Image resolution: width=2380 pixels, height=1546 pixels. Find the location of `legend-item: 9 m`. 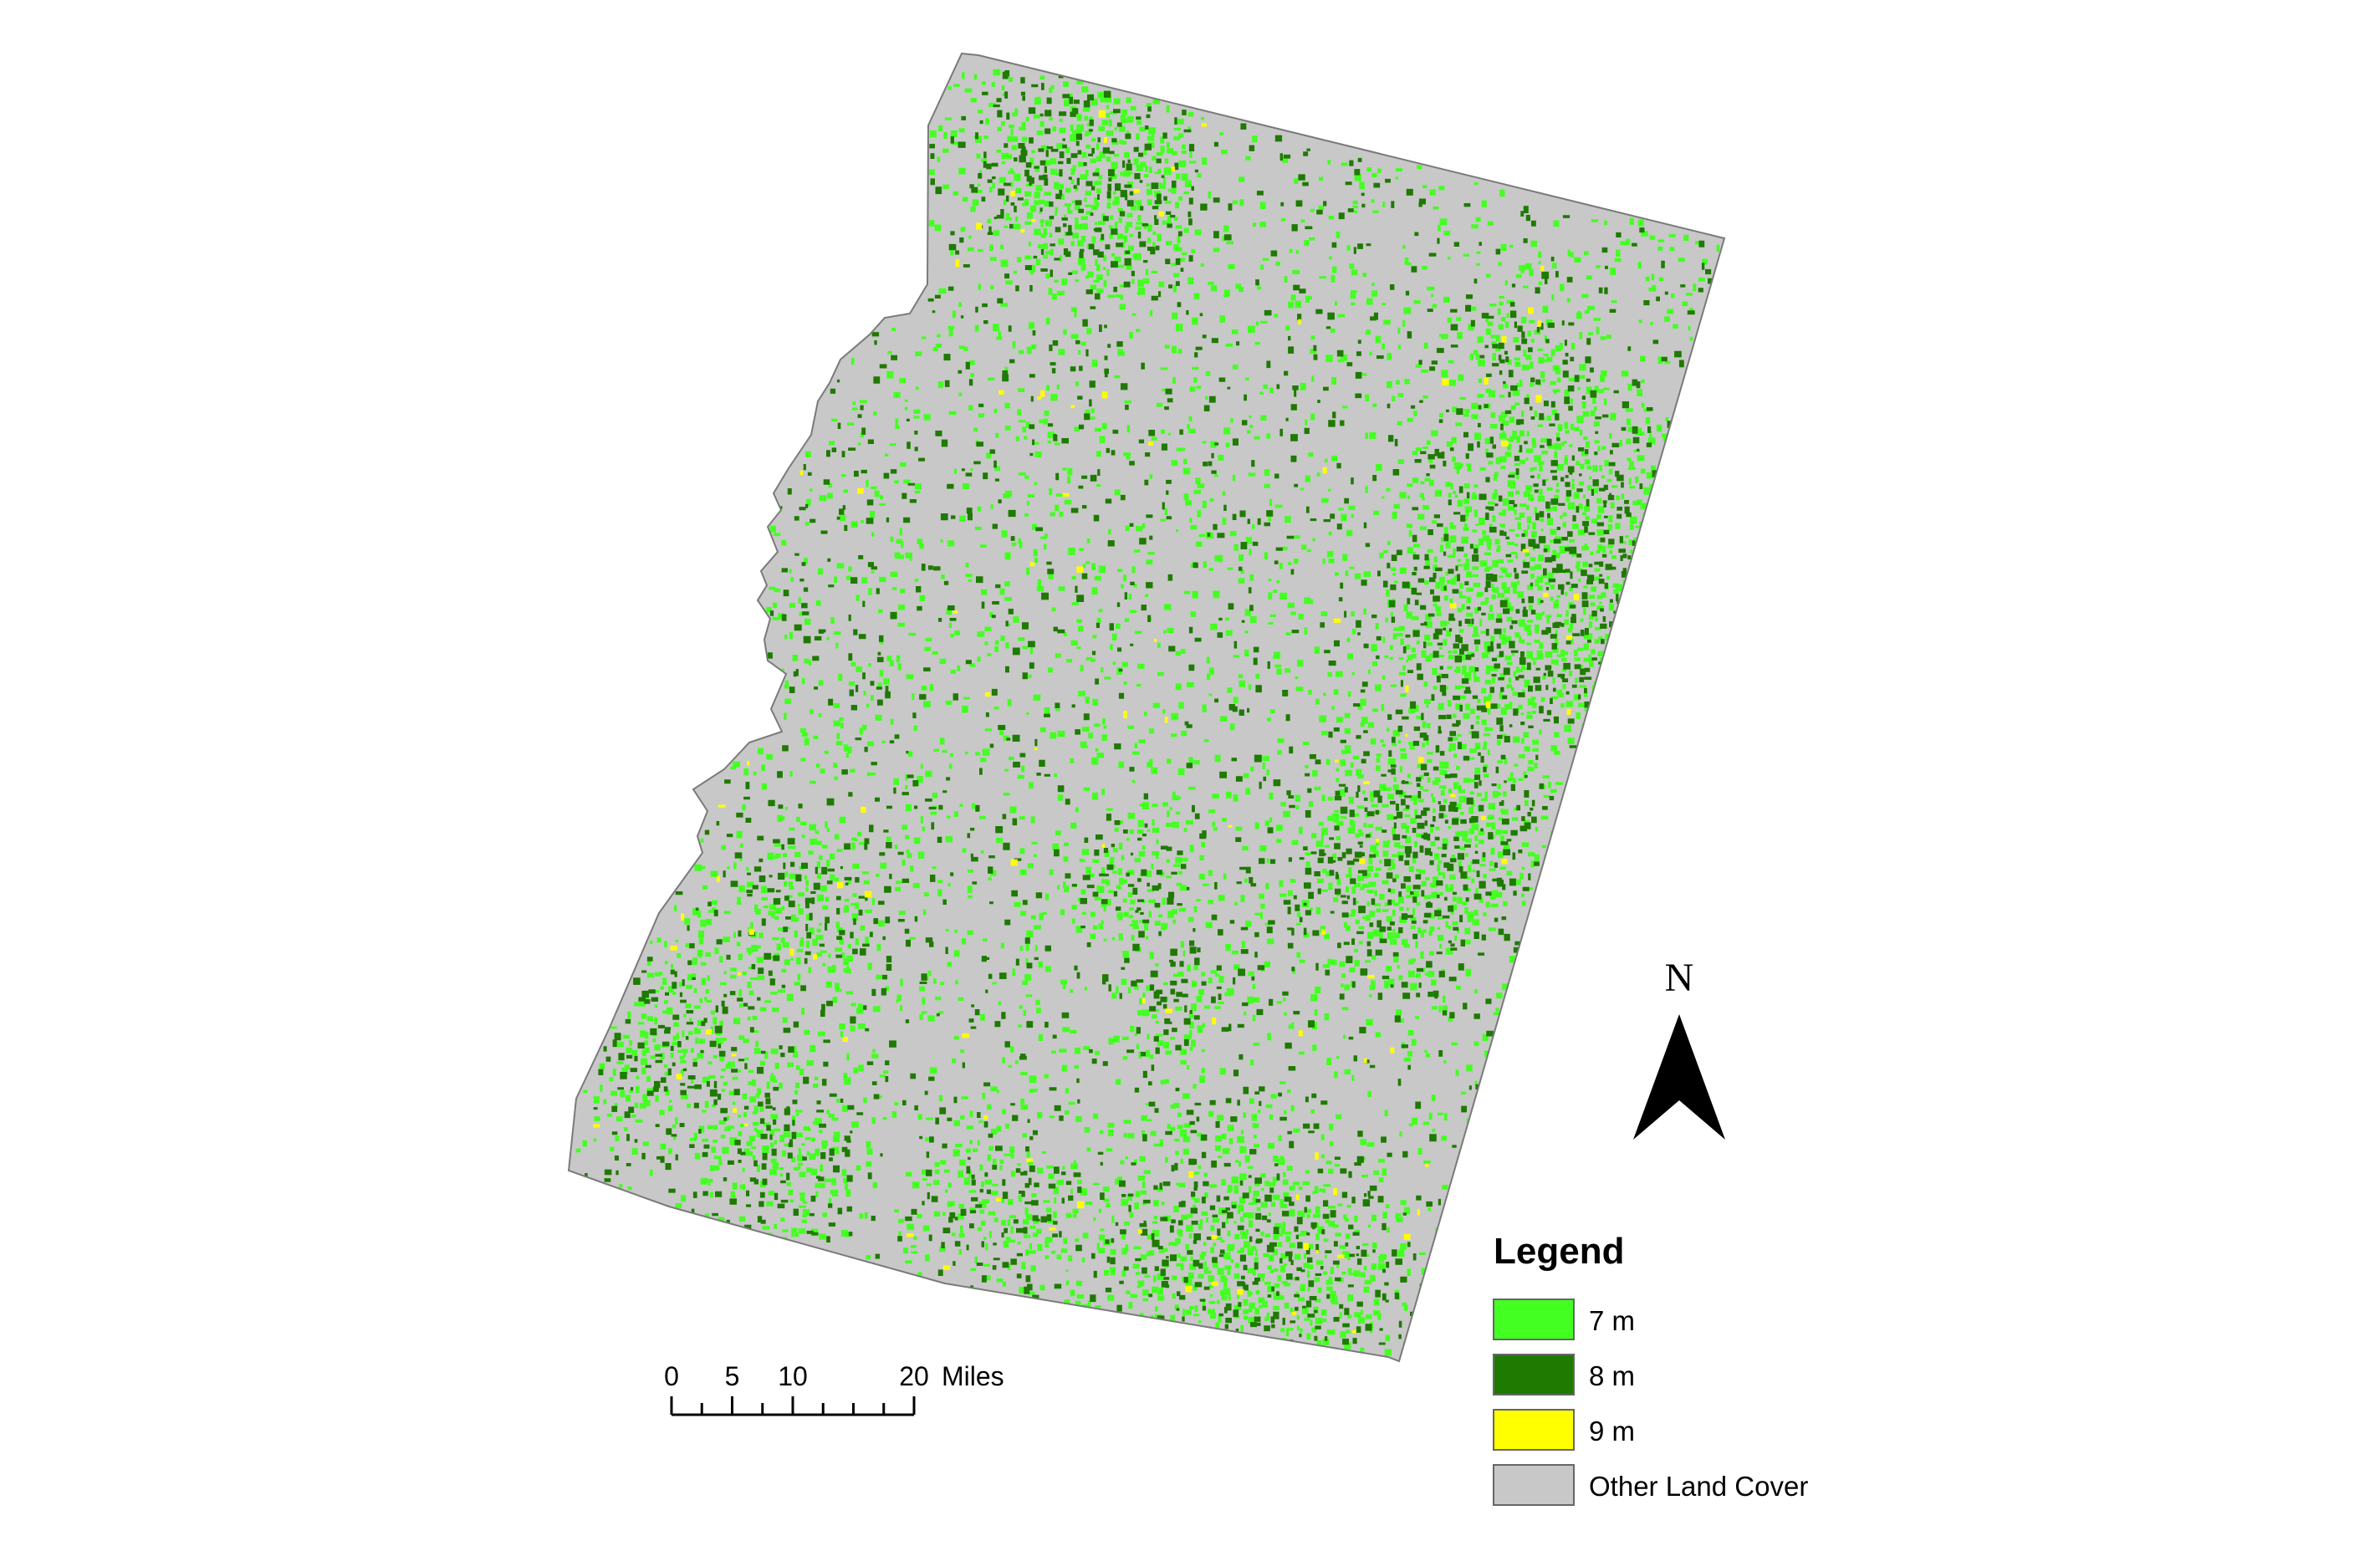

legend-item: 9 m is located at coordinates (1564, 1430).